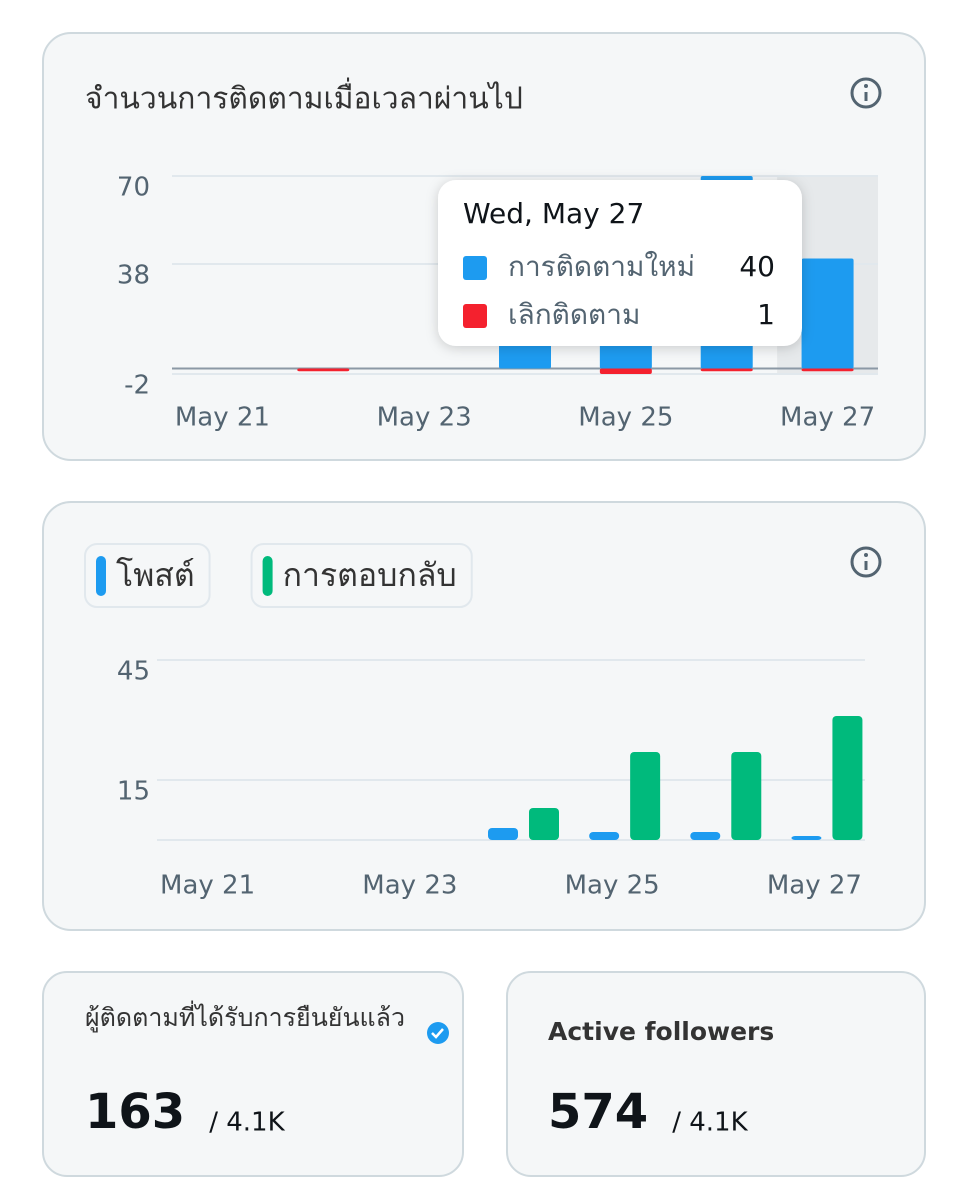  I want to click on legend-label: การตอบกลับ, so click(370, 575).